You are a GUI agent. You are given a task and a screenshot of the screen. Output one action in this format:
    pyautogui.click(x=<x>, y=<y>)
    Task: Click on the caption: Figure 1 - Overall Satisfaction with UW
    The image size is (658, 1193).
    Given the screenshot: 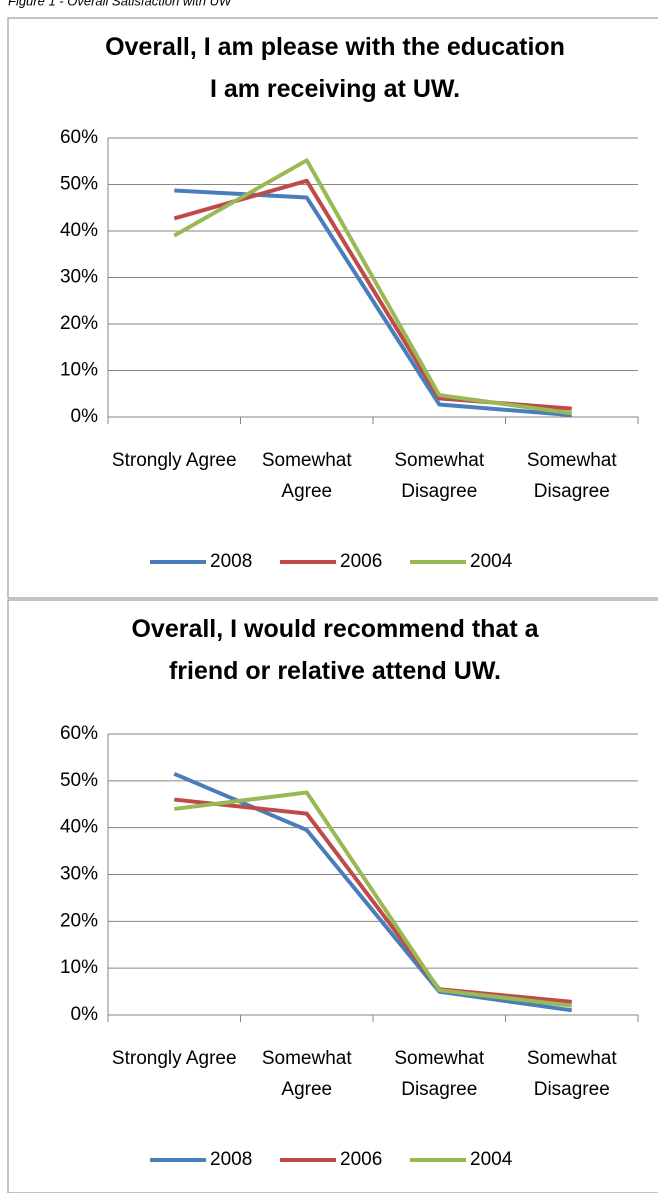 What is the action you would take?
    pyautogui.click(x=120, y=4)
    